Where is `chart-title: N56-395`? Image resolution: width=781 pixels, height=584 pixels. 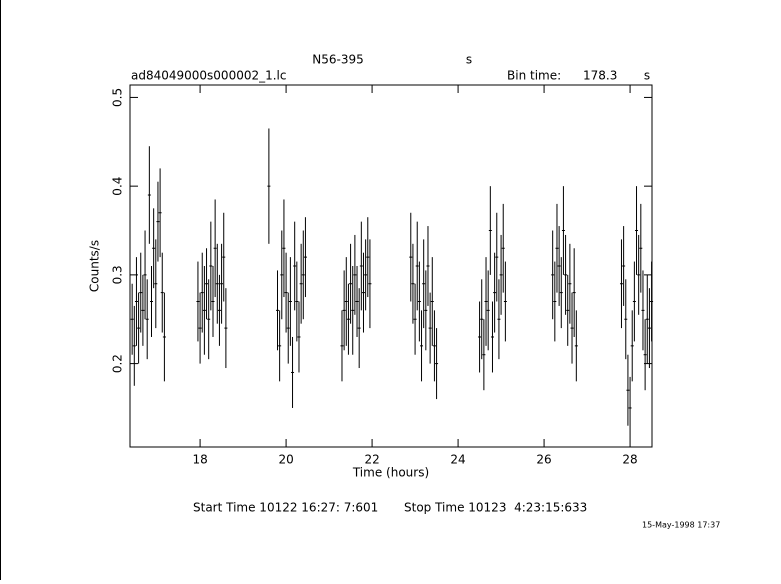 chart-title: N56-395 is located at coordinates (337, 60).